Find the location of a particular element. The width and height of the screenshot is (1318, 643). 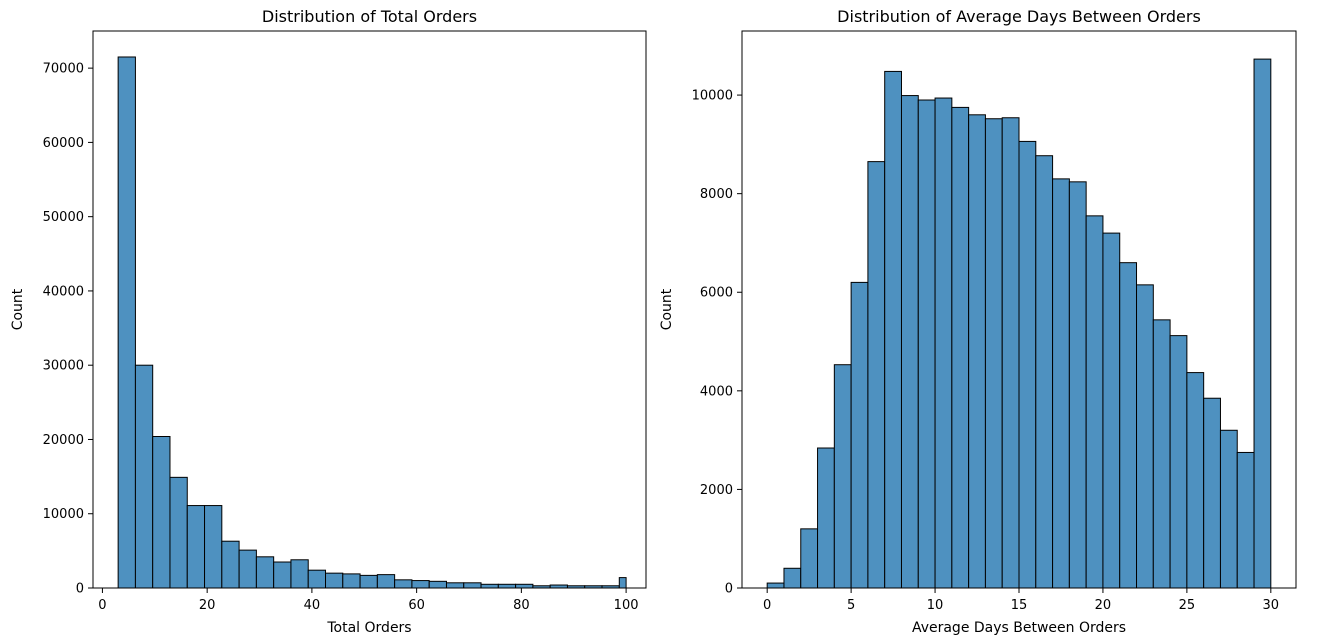

x-axis-label: Average Days Between Orders is located at coordinates (1019, 628).